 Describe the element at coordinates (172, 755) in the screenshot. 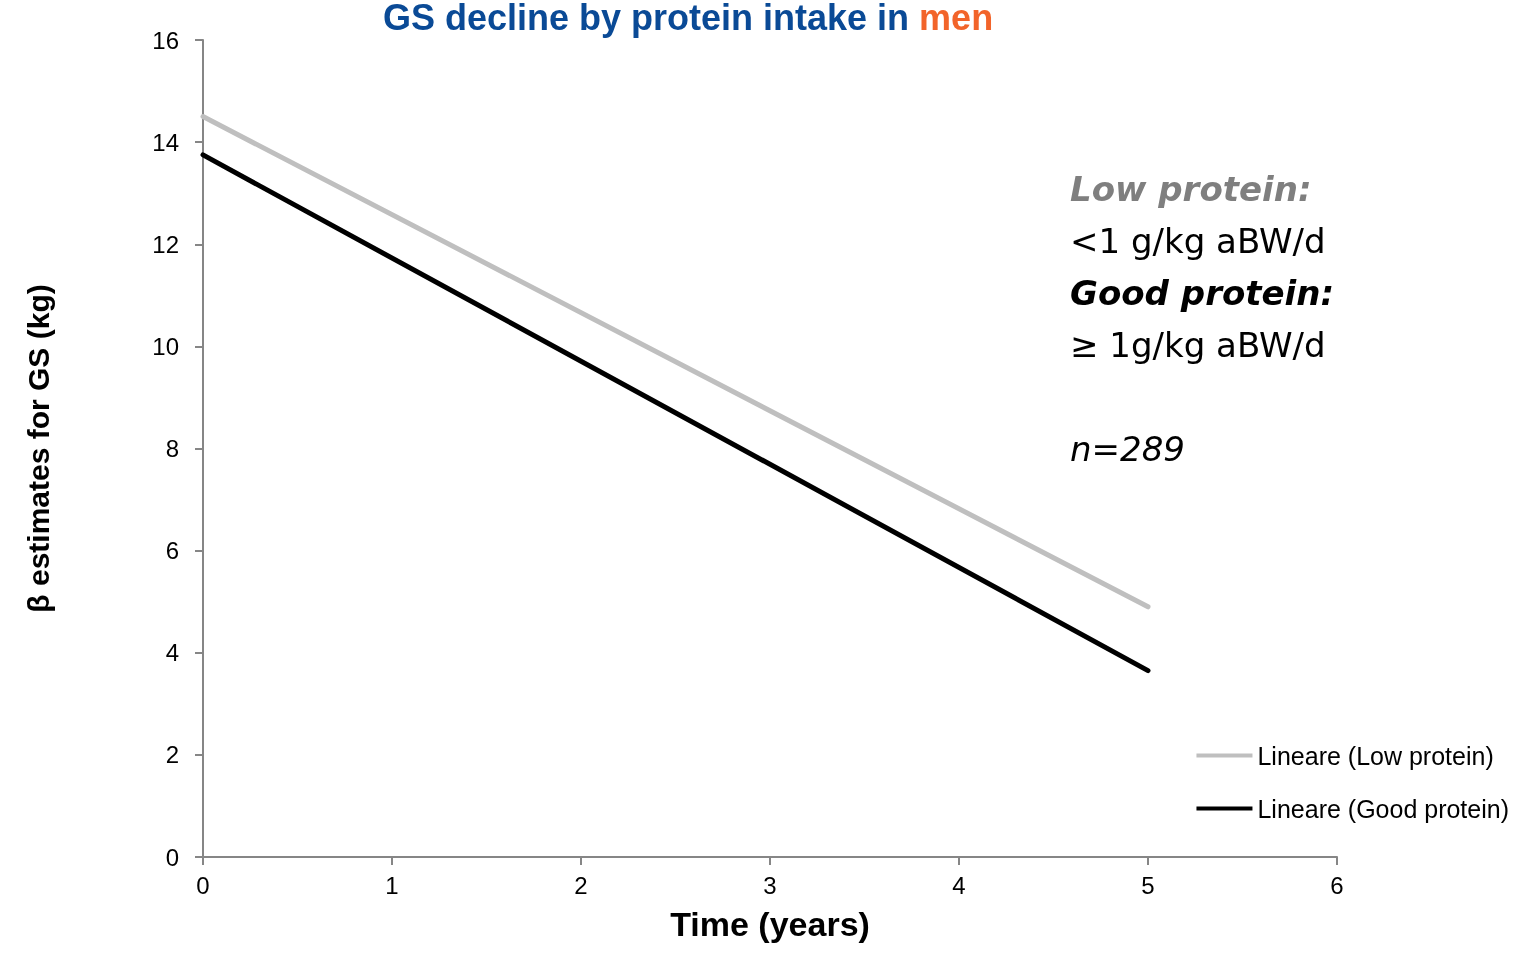

I see `y-tick-label: 2` at that location.